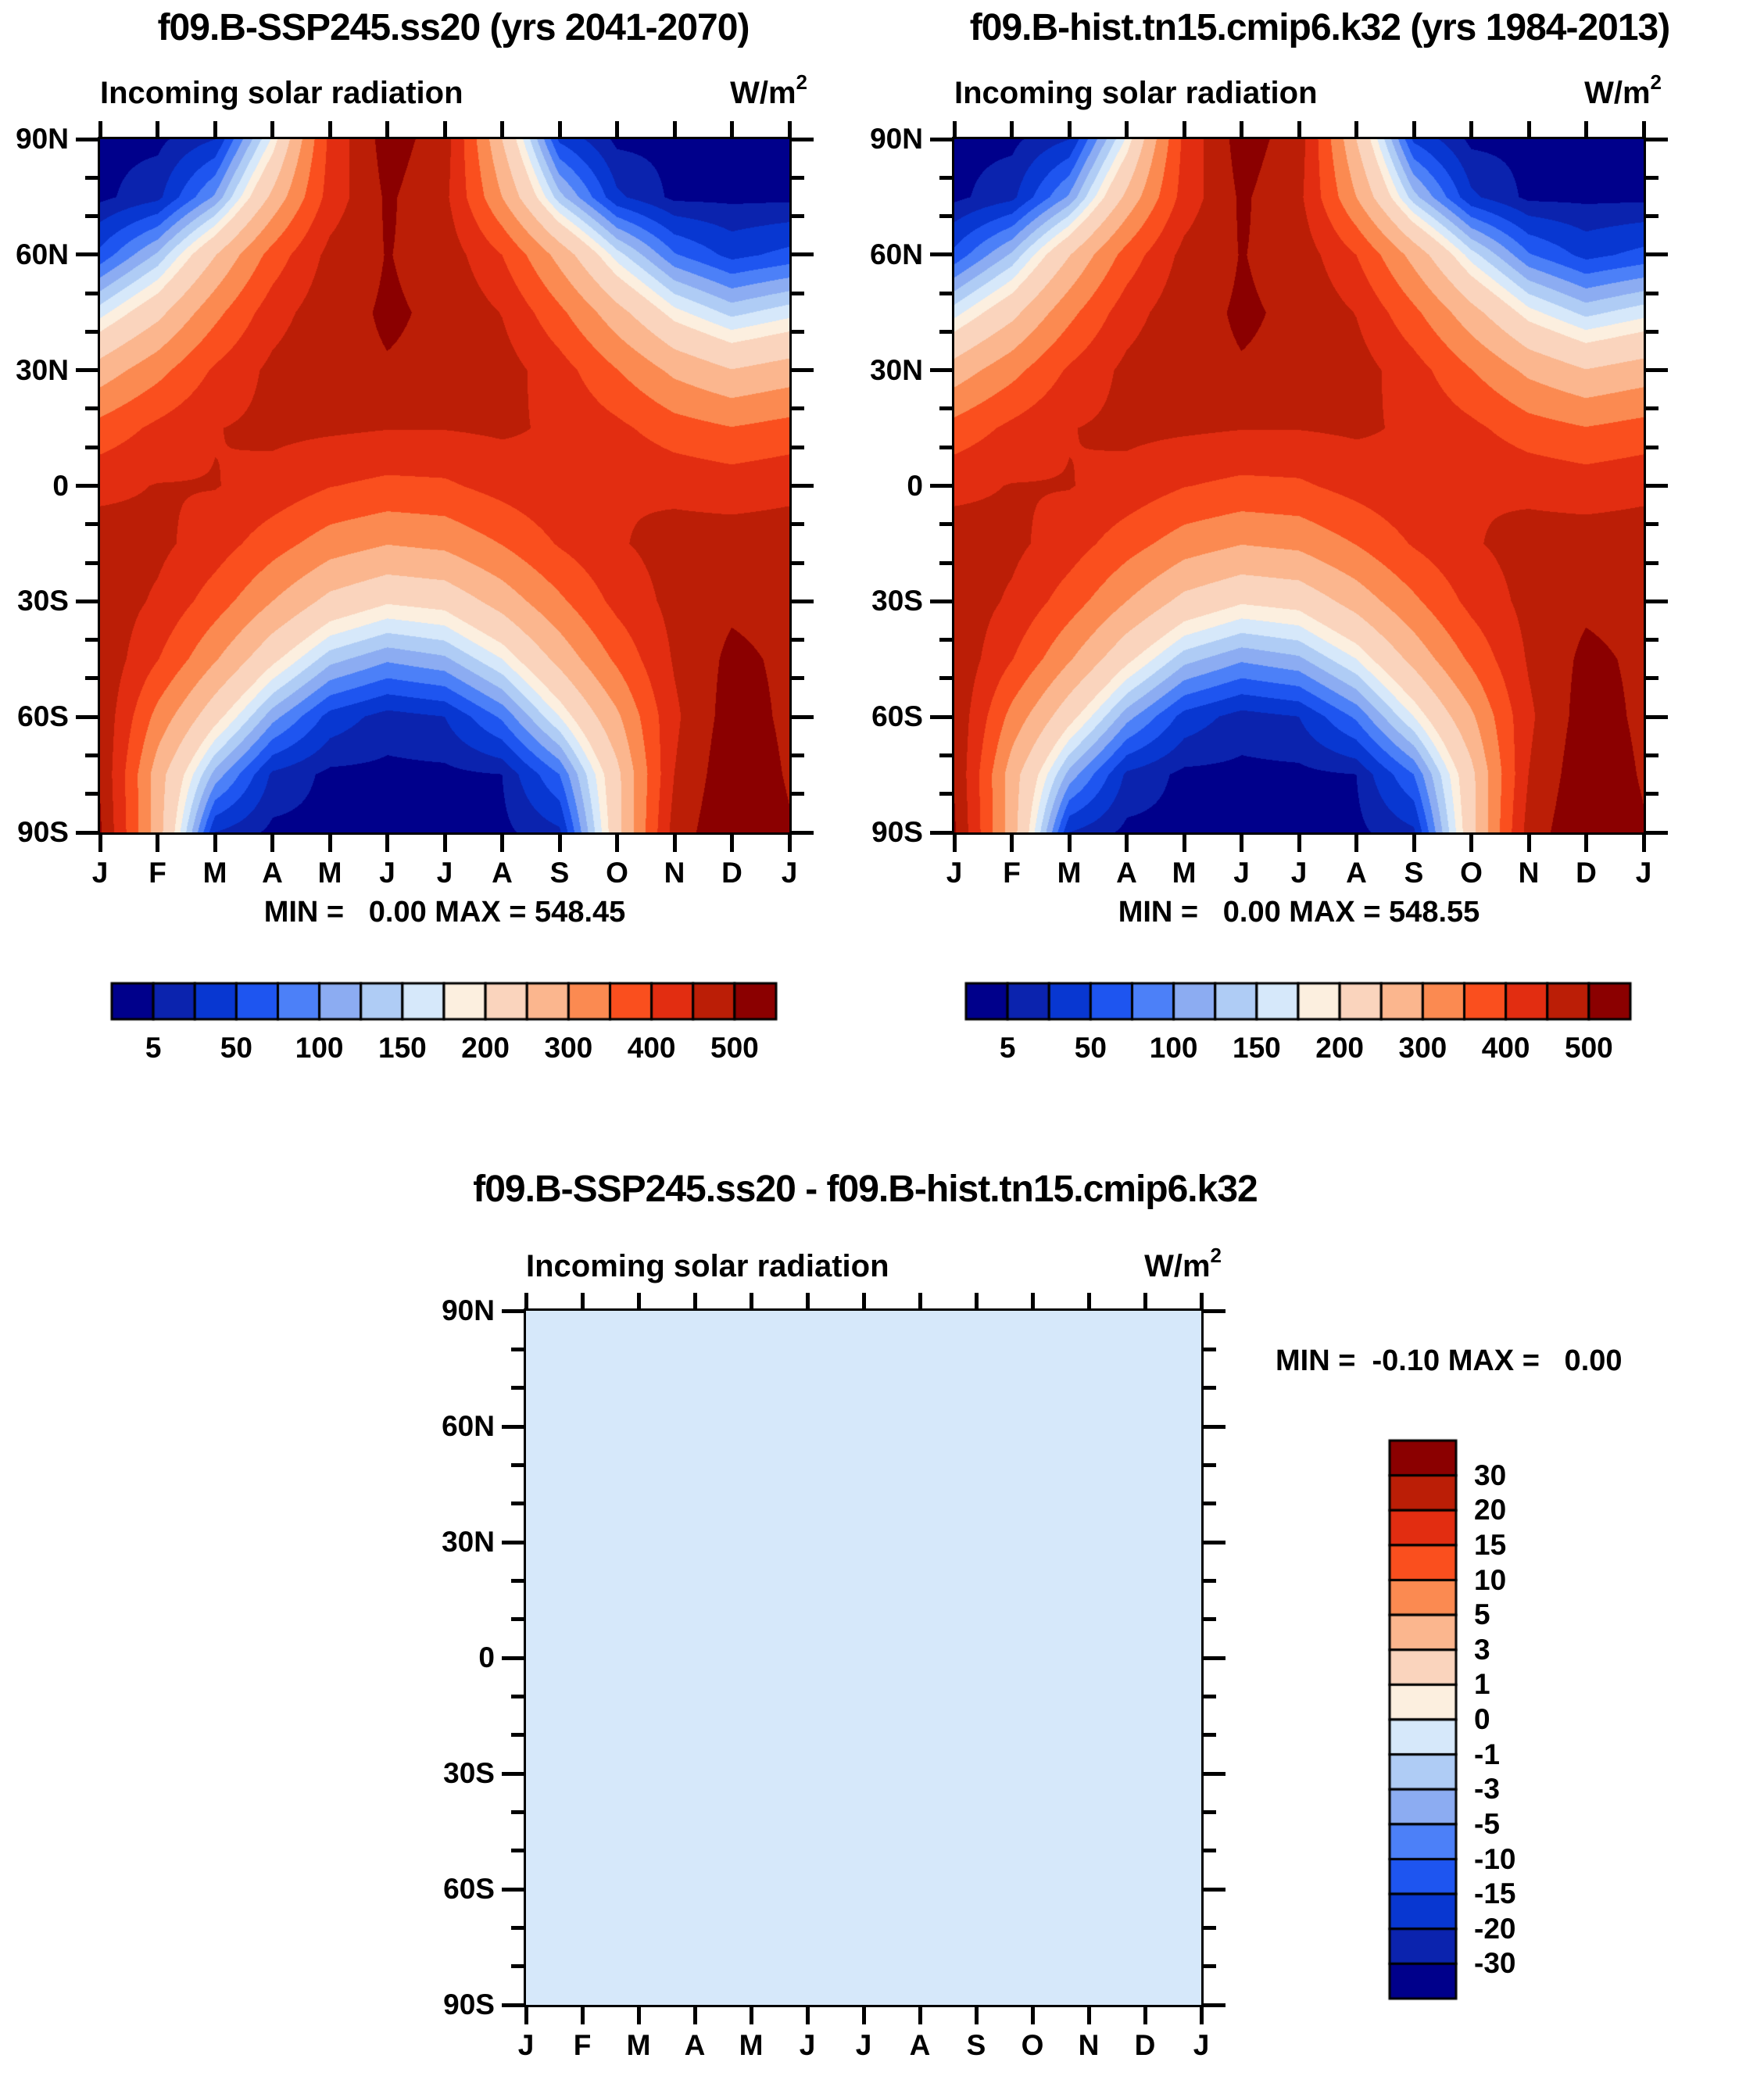 The height and width of the screenshot is (2076, 1764). What do you see at coordinates (319, 1048) in the screenshot?
I see `colorbar-tick-label: 100` at bounding box center [319, 1048].